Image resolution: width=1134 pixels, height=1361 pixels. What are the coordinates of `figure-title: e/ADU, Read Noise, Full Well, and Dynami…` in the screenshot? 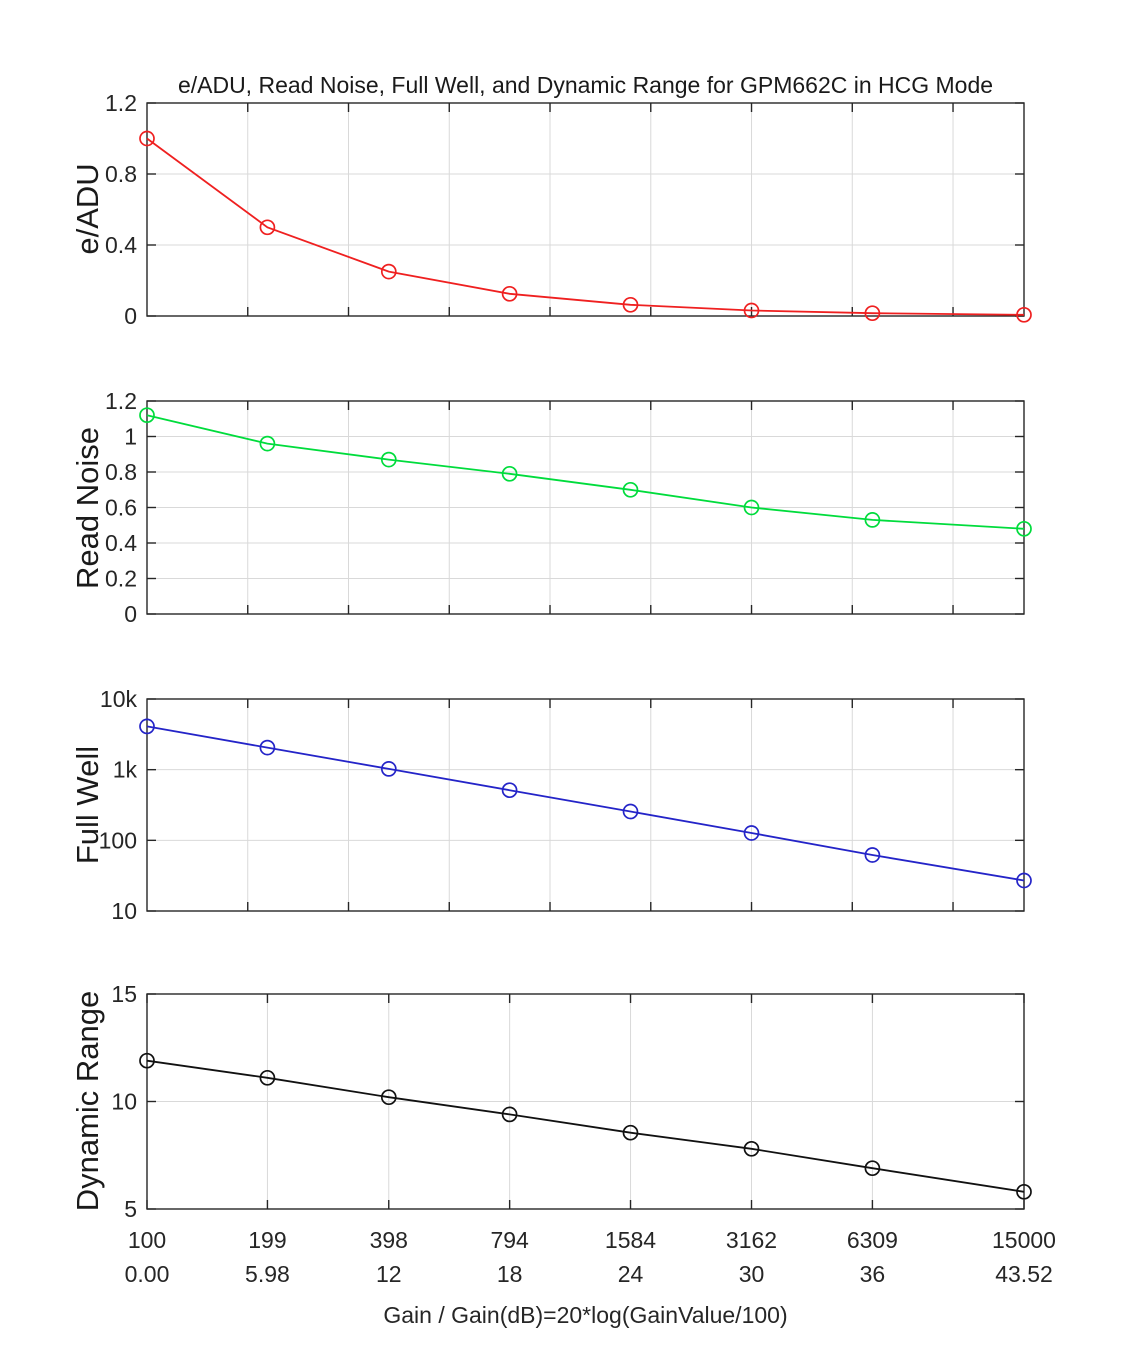 It's located at (585, 85).